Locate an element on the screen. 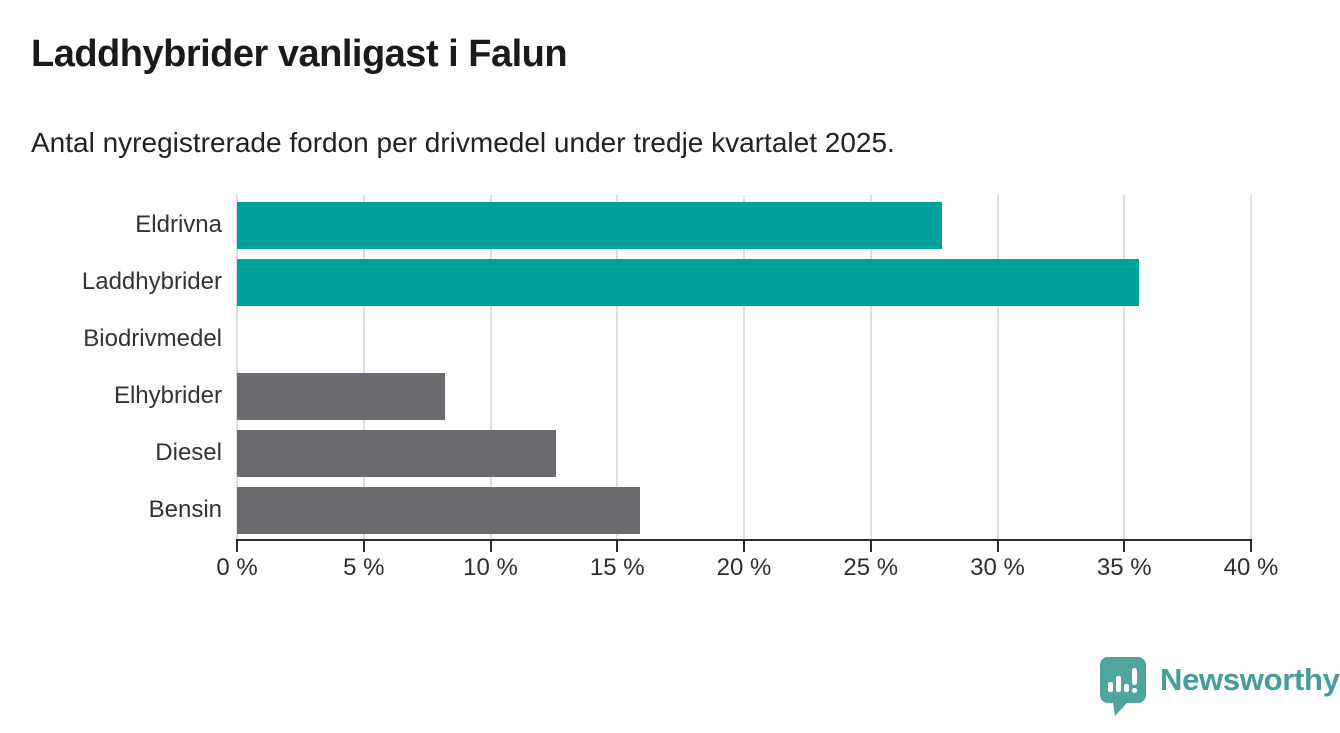  newsworthy-brand: Newsworthy is located at coordinates (1219, 686).